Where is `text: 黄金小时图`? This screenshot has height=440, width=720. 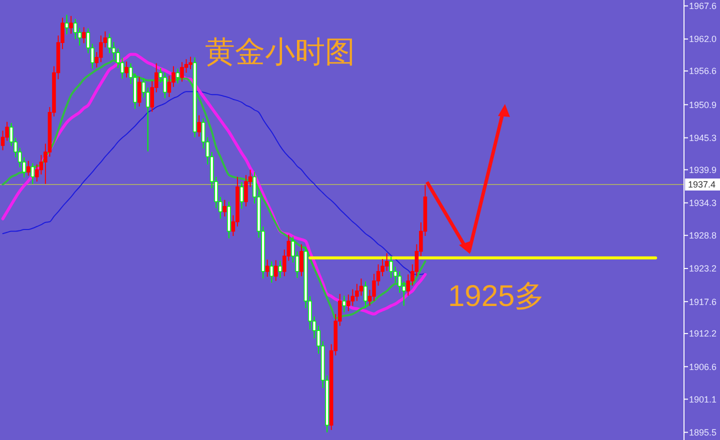
text: 黄金小时图 is located at coordinates (280, 52).